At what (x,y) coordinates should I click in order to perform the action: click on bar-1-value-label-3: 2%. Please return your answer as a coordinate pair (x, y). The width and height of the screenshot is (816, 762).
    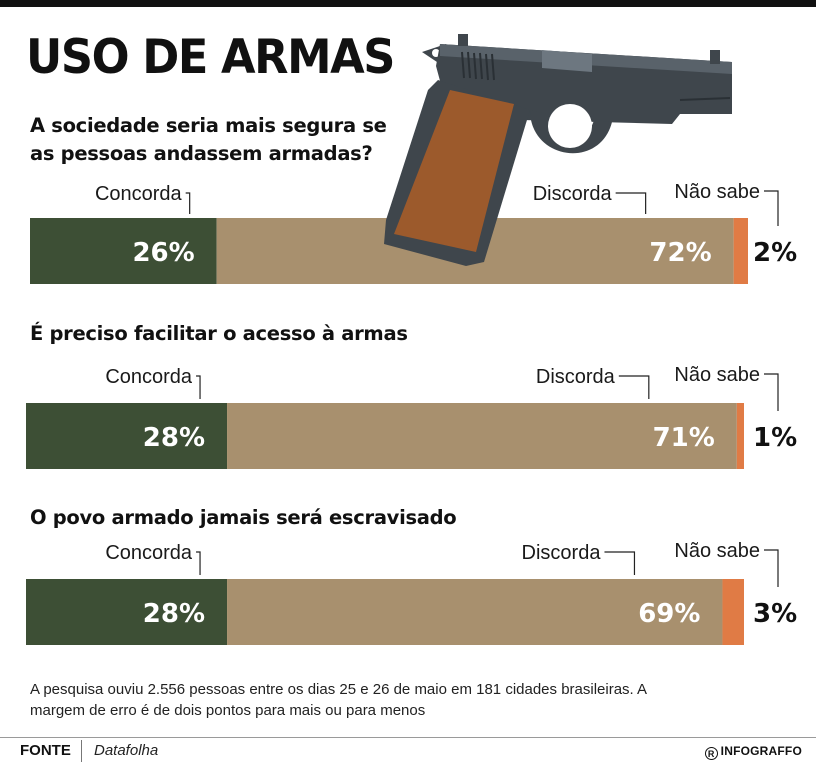
    Looking at the image, I should click on (775, 253).